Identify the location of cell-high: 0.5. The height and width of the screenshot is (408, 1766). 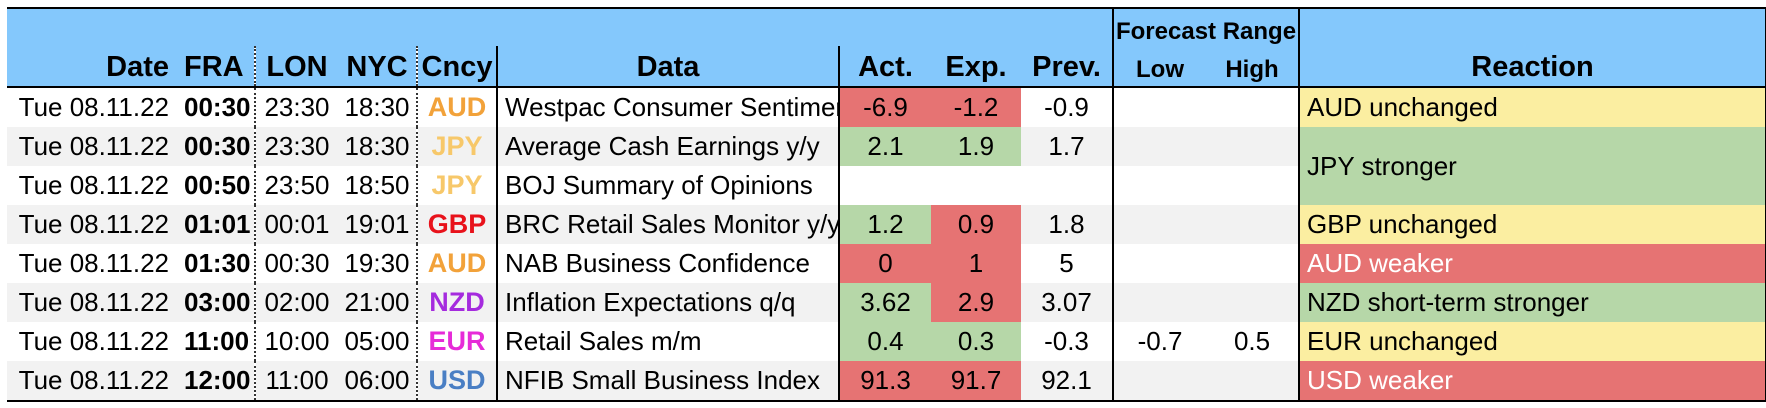
(1252, 341).